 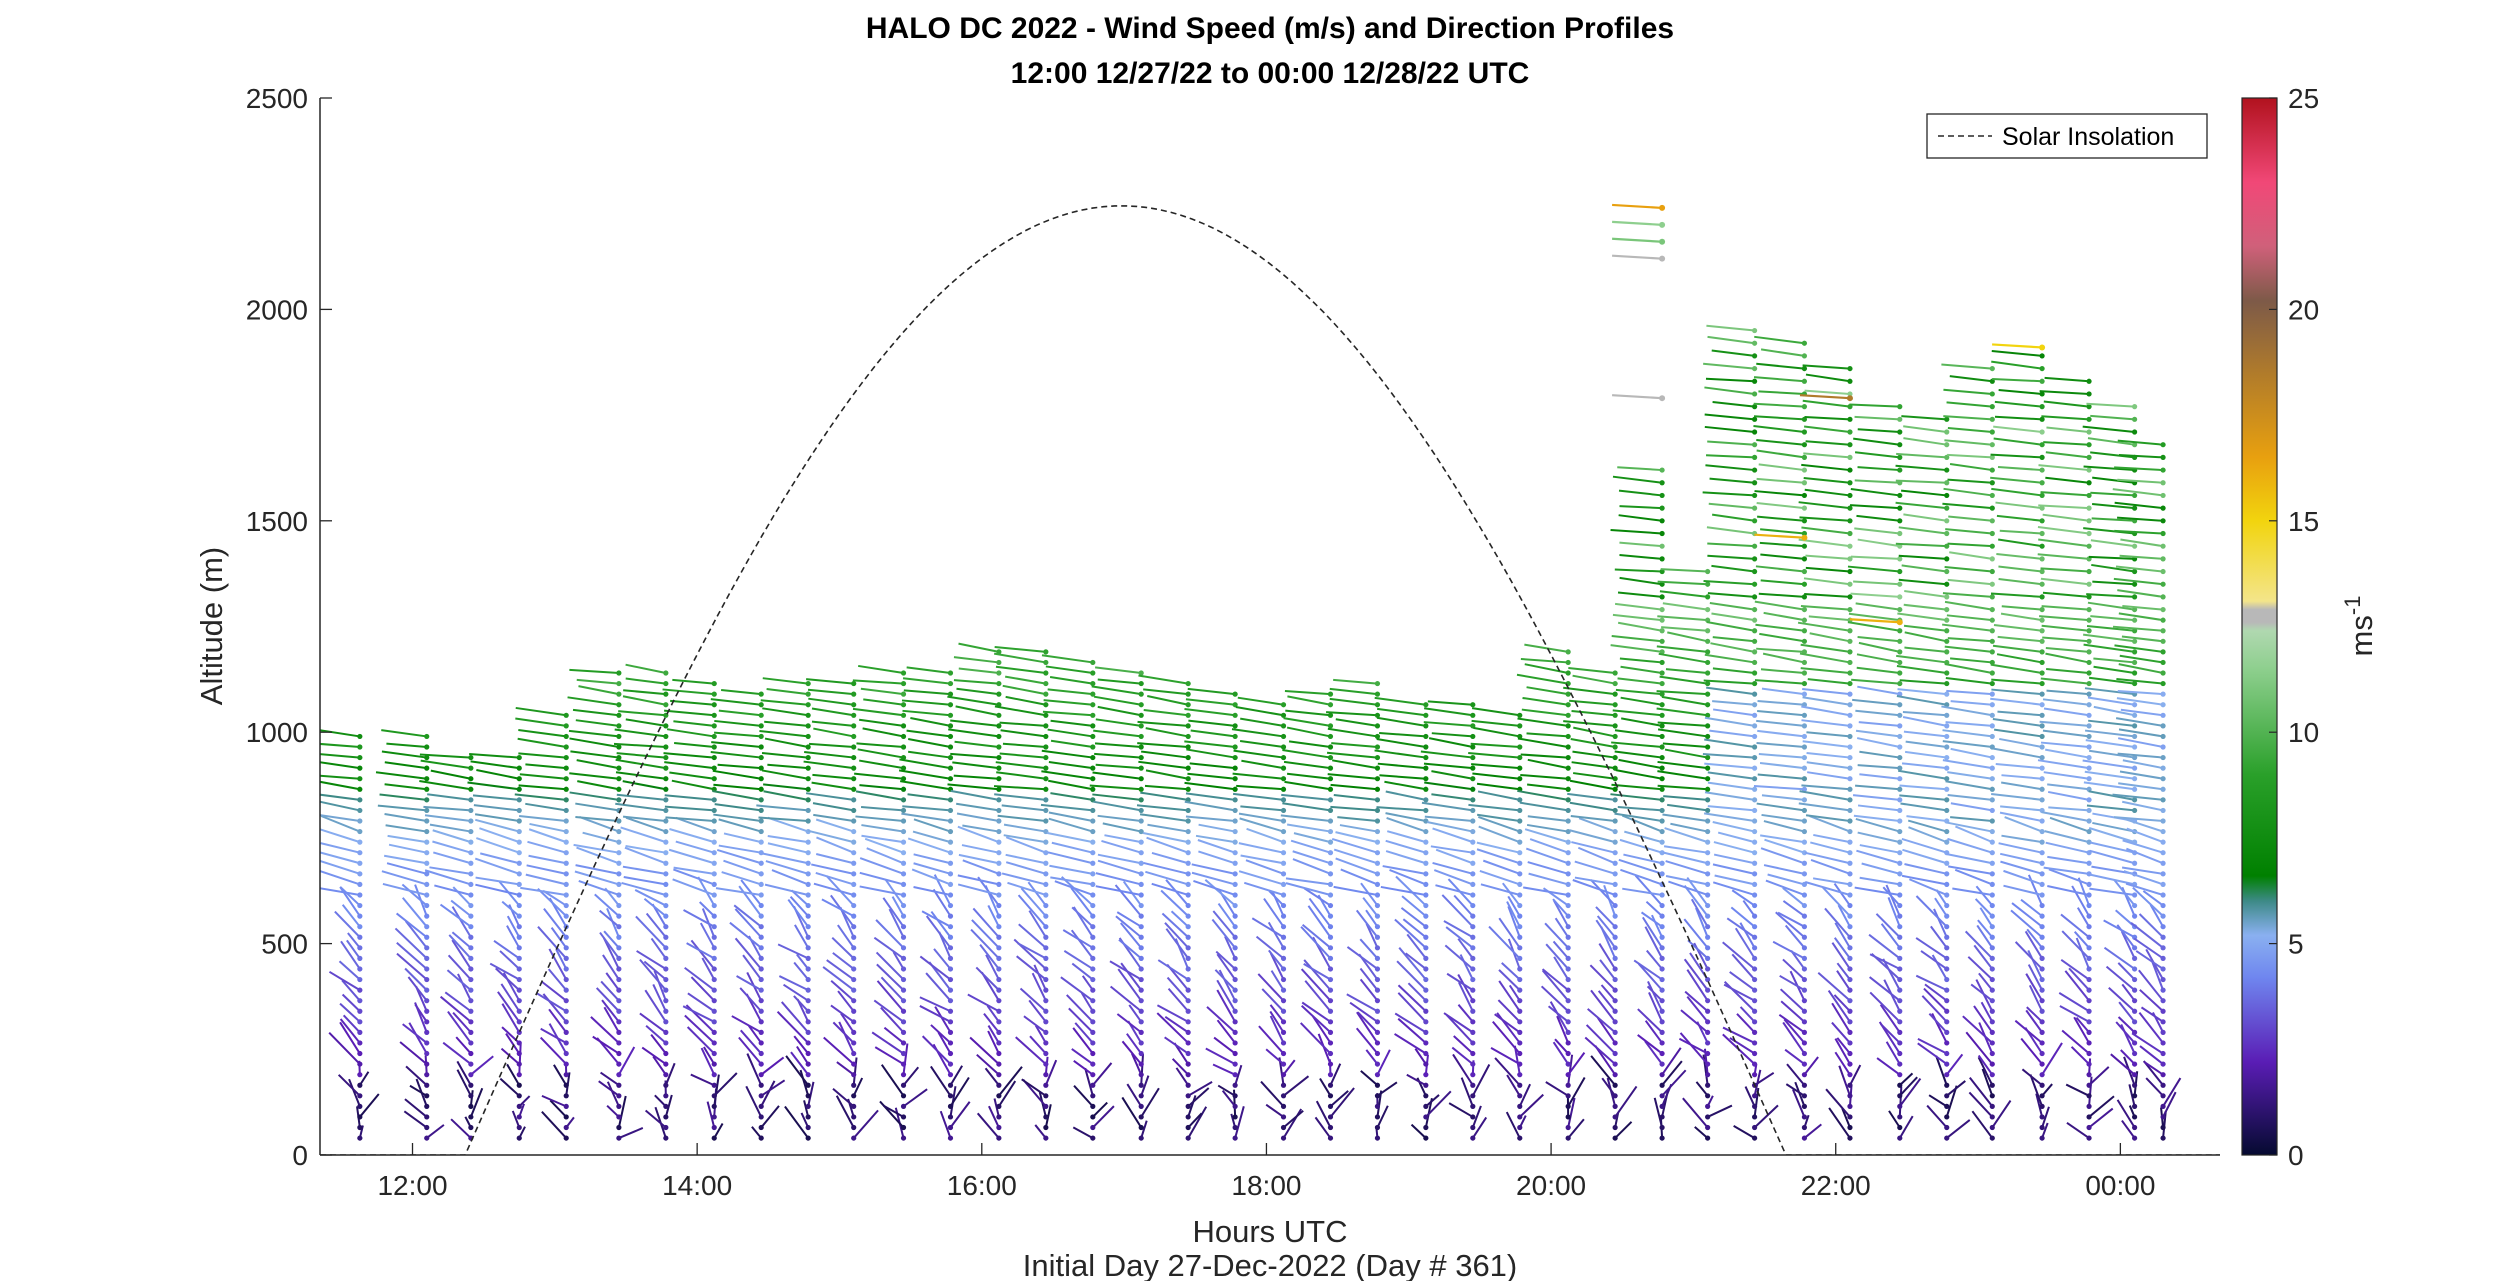 I want to click on notable-wind-dot, so click(x=1662, y=258).